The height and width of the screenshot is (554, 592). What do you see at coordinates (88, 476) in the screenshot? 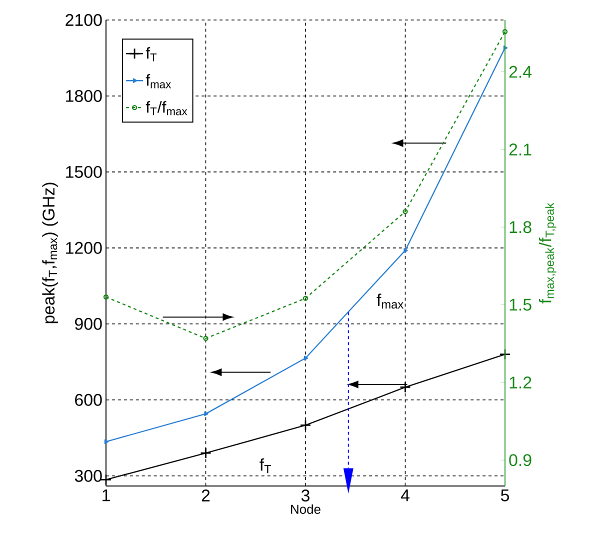
I see `y-tick-label: 300` at bounding box center [88, 476].